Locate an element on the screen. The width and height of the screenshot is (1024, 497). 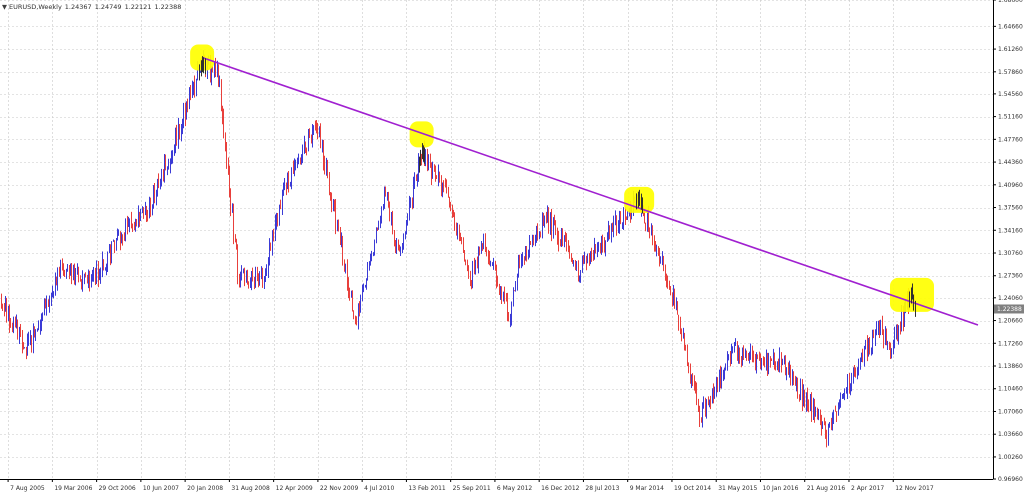
x-tick-label: 31 Aug 2008 is located at coordinates (250, 488).